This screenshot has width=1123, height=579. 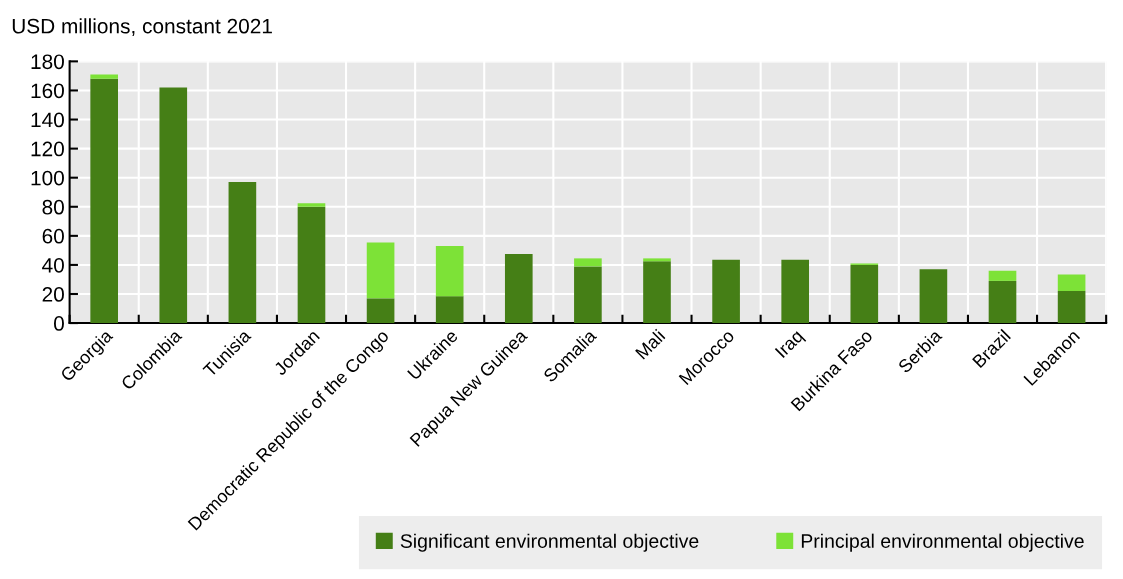 I want to click on y-tick-label: 120, so click(x=47, y=149).